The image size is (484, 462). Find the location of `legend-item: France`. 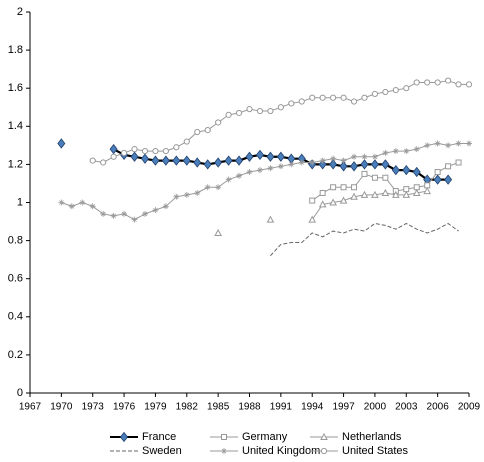

legend-item: France is located at coordinates (143, 437).